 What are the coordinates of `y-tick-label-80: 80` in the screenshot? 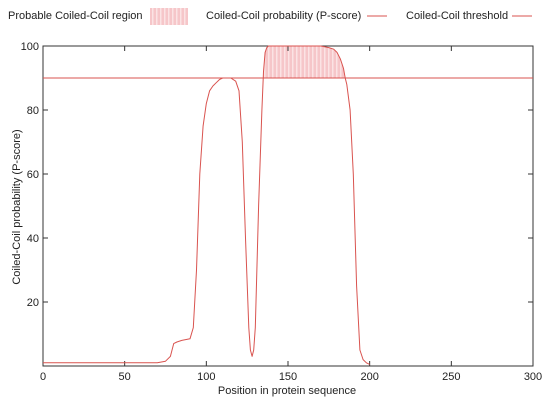 It's located at (33, 111).